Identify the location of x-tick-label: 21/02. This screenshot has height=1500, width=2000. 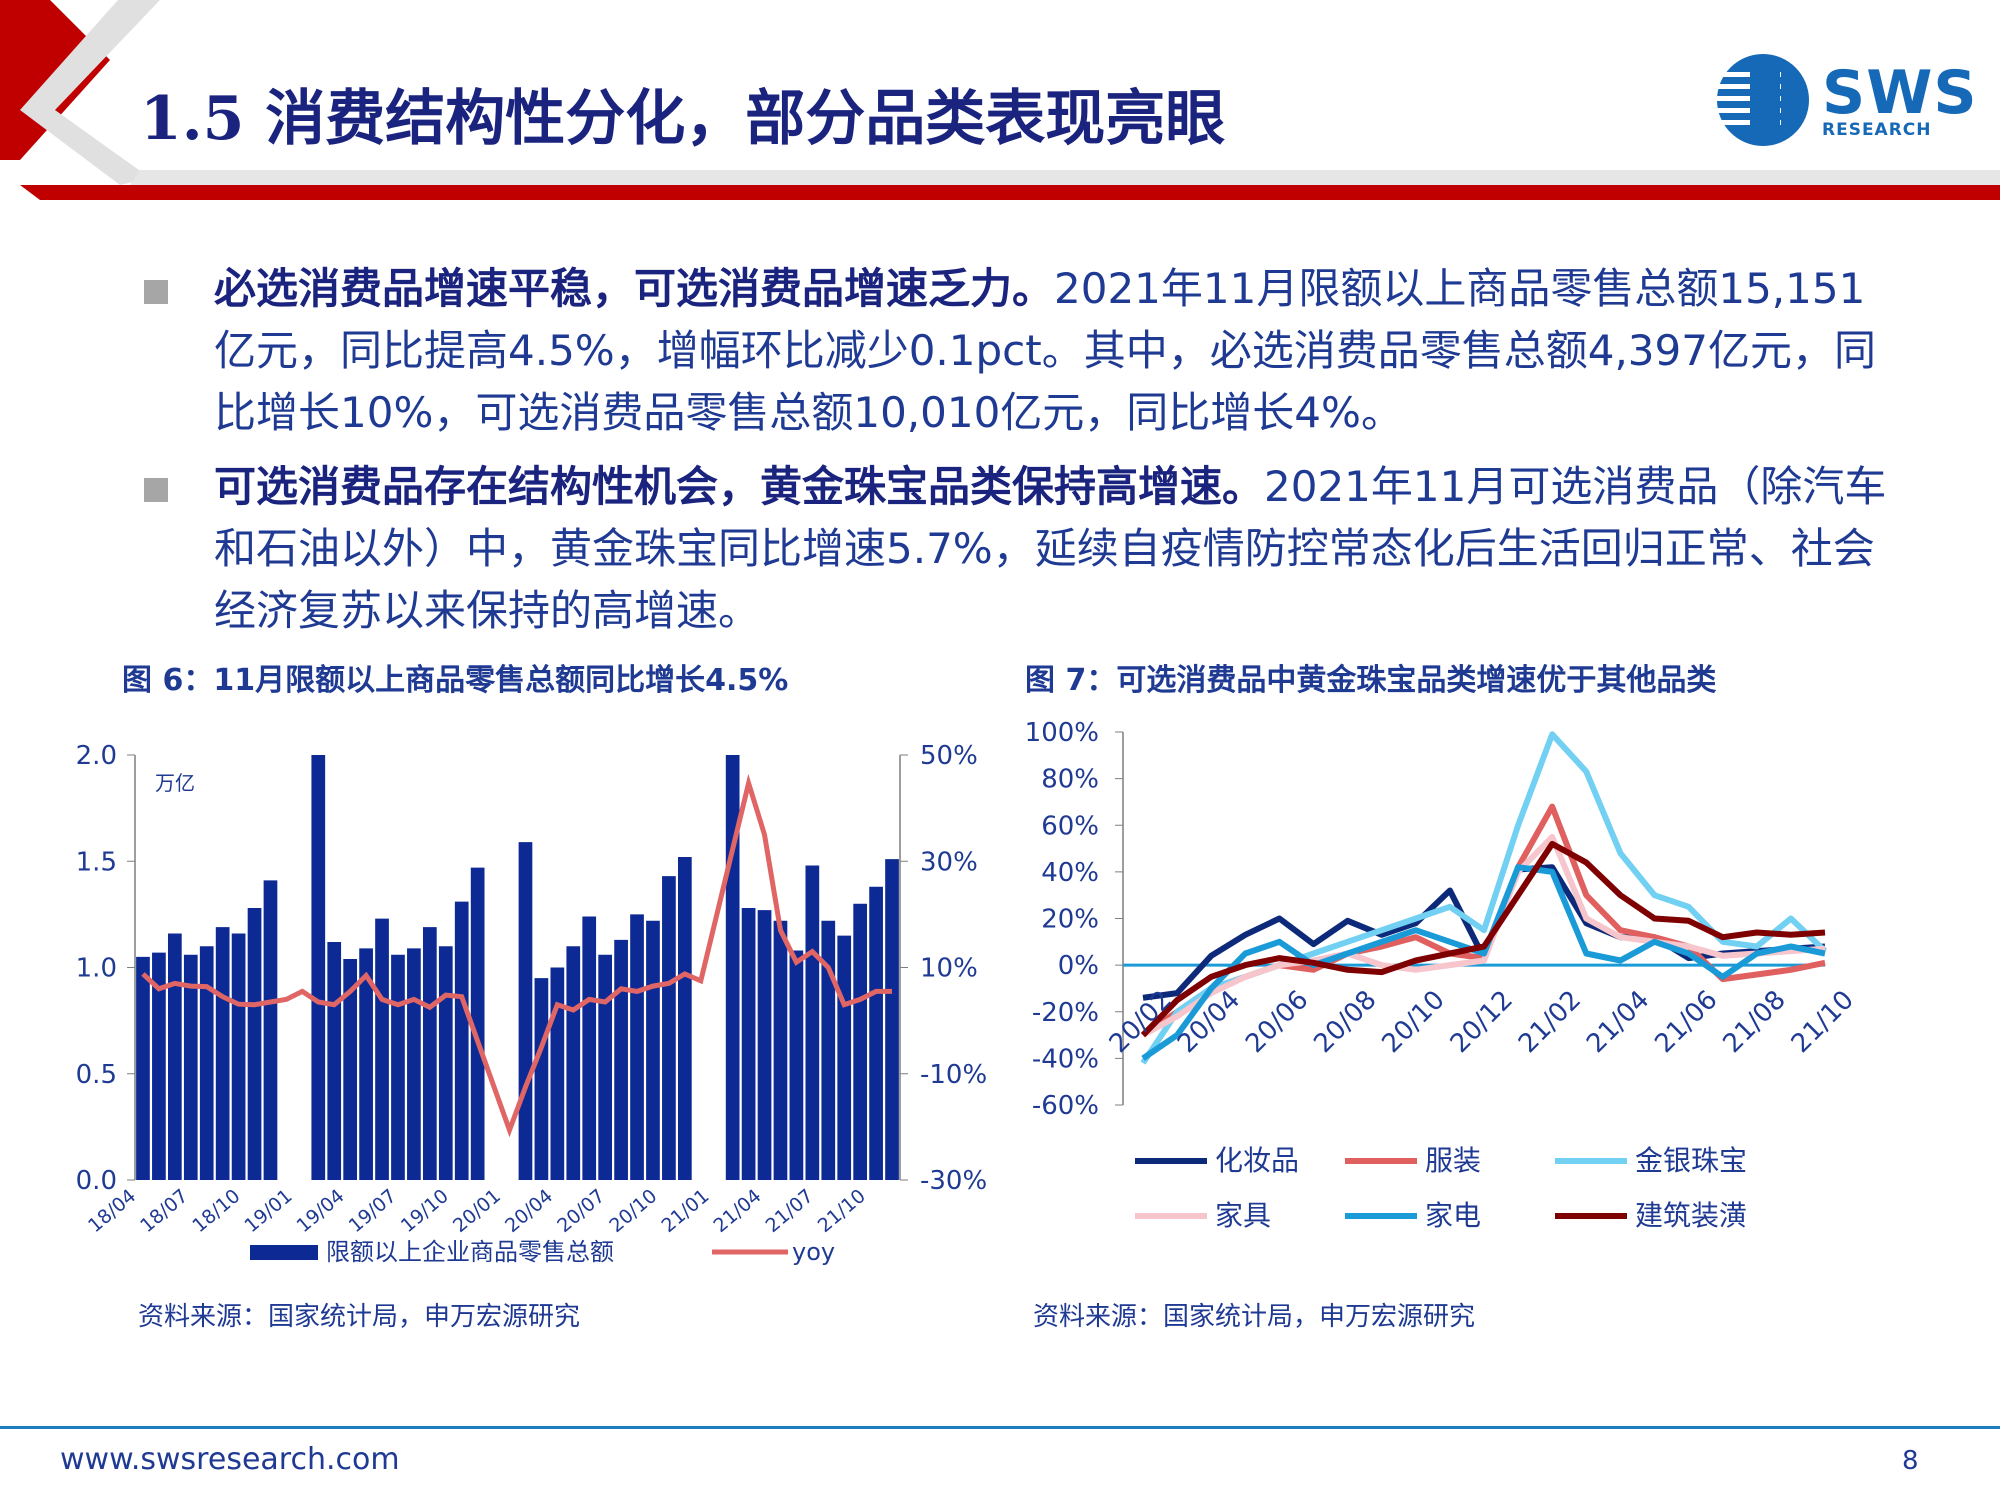
(1550, 1022).